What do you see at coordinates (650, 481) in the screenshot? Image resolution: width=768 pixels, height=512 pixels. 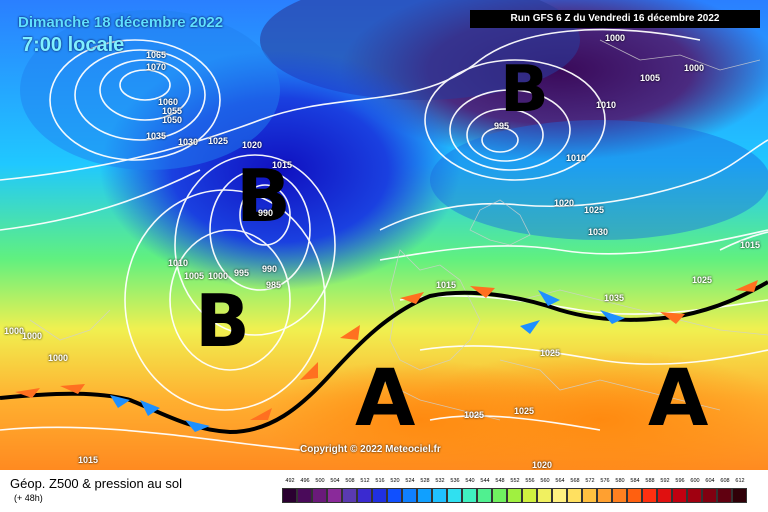 I see `scale-label: 588` at bounding box center [650, 481].